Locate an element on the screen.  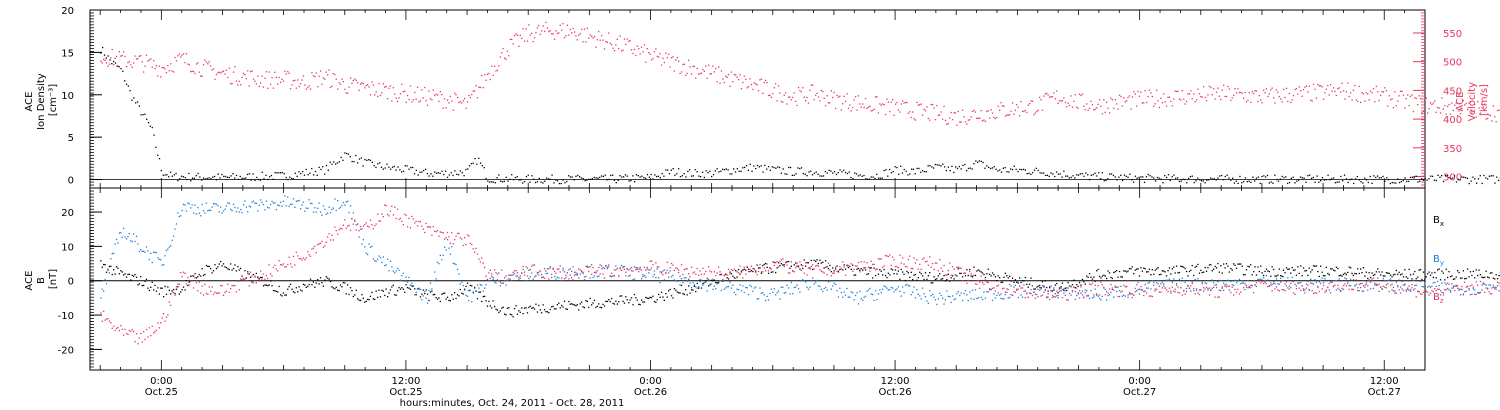
velocity-axis-label-line-3: [km/s] is located at coordinates (1484, 100).